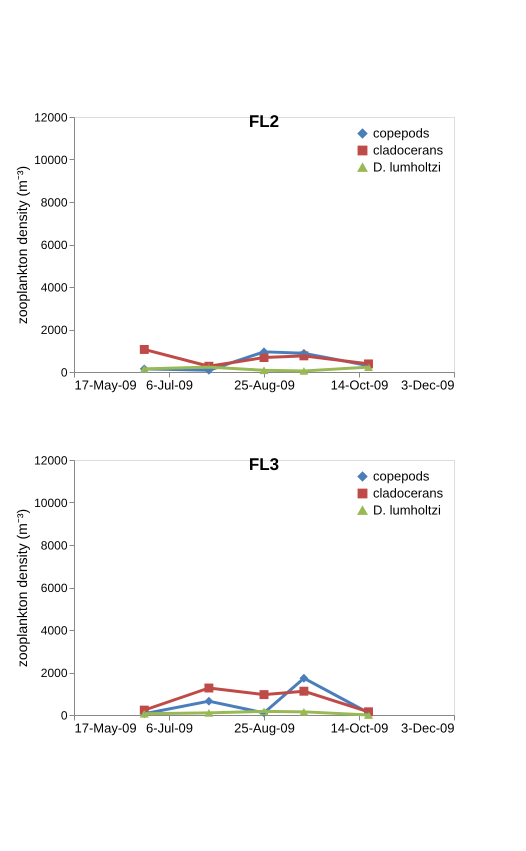 The height and width of the screenshot is (851, 526). Describe the element at coordinates (264, 121) in the screenshot. I see `chart-title: FL2` at that location.